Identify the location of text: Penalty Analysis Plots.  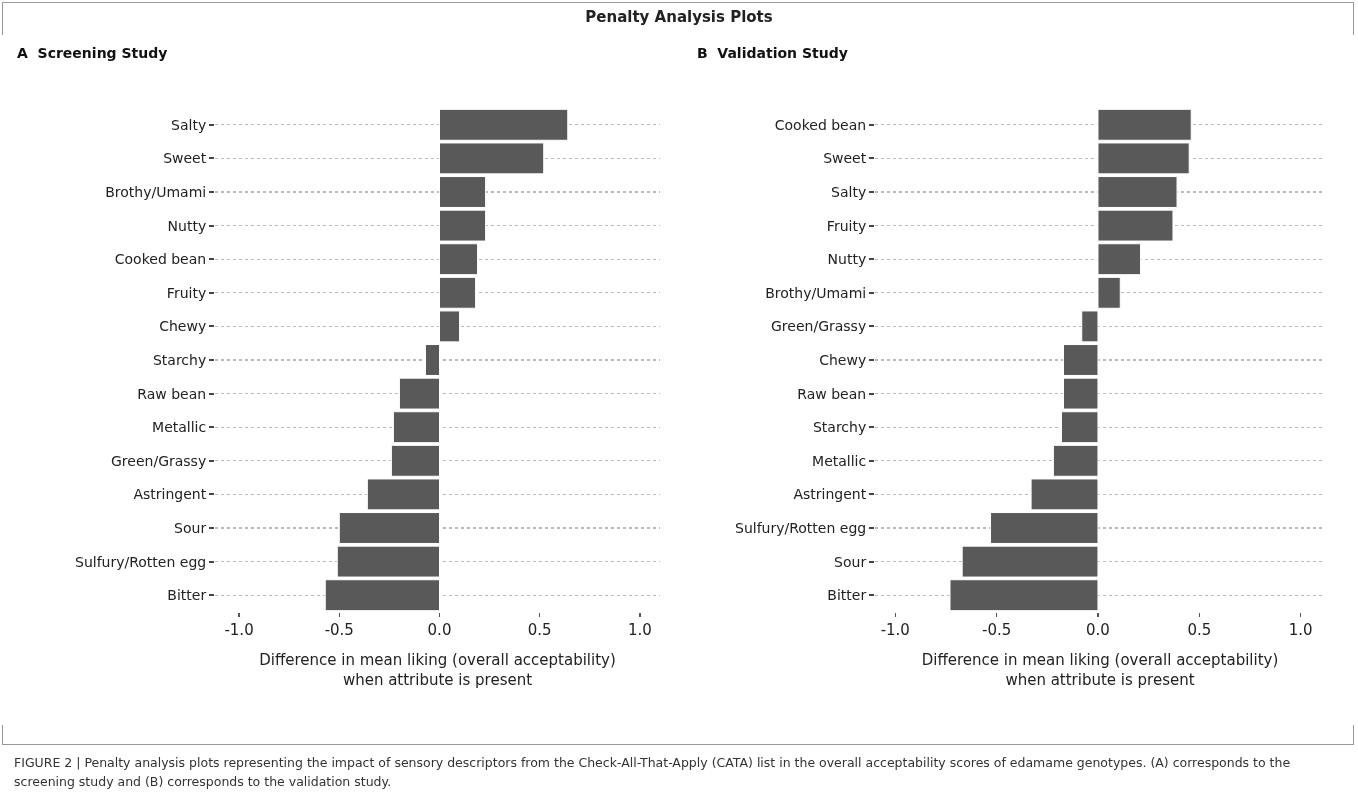
(679, 17).